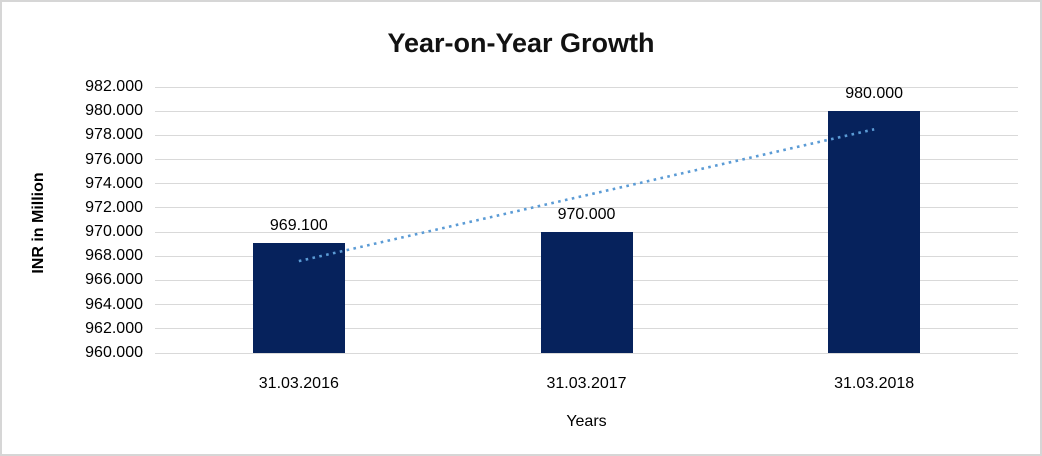 This screenshot has width=1042, height=456. Describe the element at coordinates (298, 383) in the screenshot. I see `x-tick-label: 31.03.2016` at that location.